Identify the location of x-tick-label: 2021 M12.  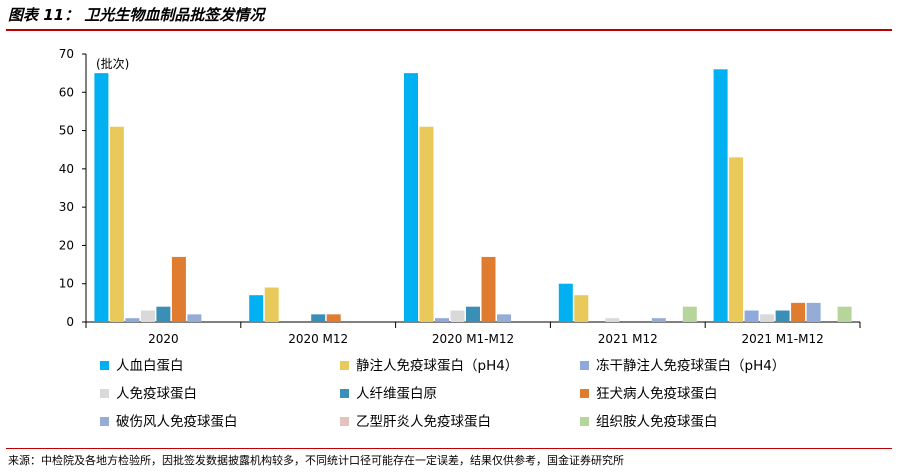
(628, 339).